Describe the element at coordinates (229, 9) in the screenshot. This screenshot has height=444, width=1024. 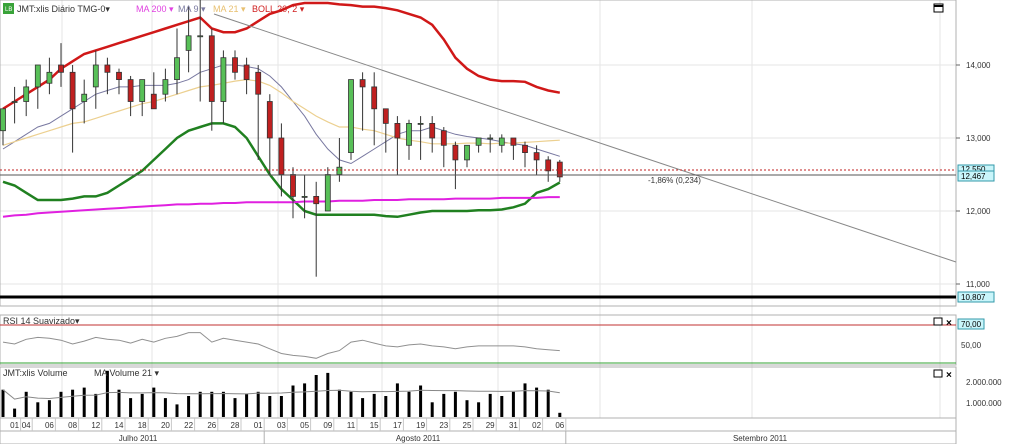
I see `legend-ma21: MA 21 ▾` at that location.